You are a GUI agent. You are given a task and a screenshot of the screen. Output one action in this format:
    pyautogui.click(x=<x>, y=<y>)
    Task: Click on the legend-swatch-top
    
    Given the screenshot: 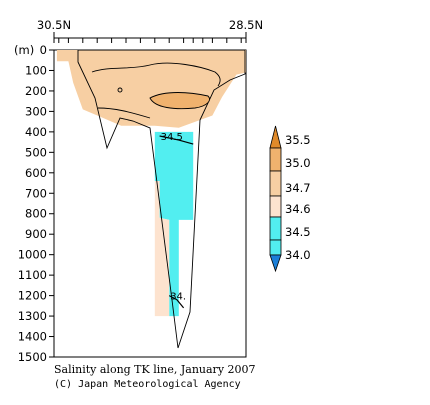 What is the action you would take?
    pyautogui.click(x=275, y=137)
    